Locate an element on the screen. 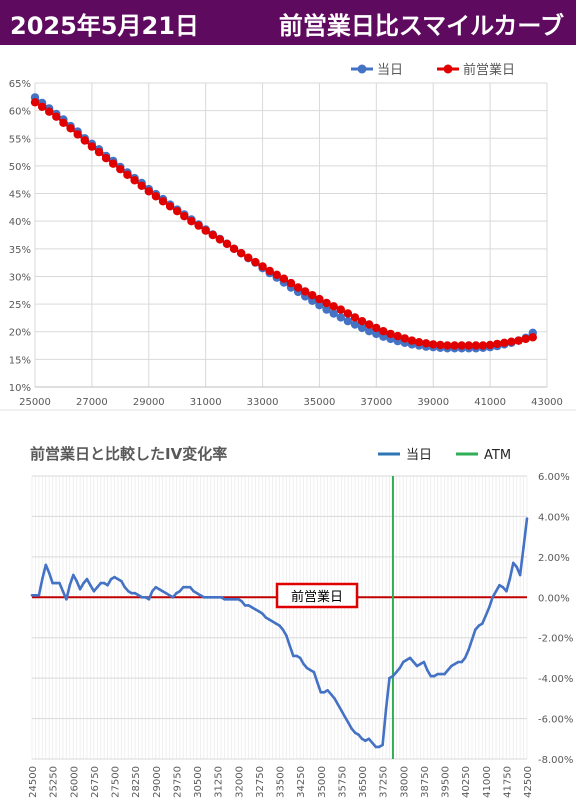 The image size is (576, 802). legend-today-marker is located at coordinates (362, 69).